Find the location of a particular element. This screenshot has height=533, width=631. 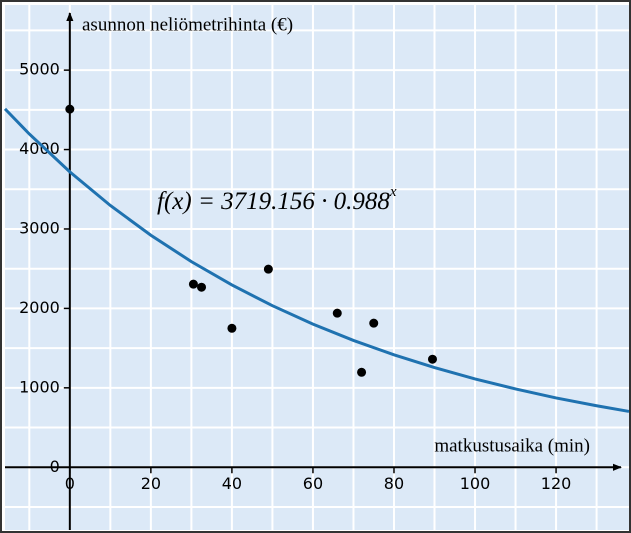

x-tick-label: 40 is located at coordinates (232, 483).